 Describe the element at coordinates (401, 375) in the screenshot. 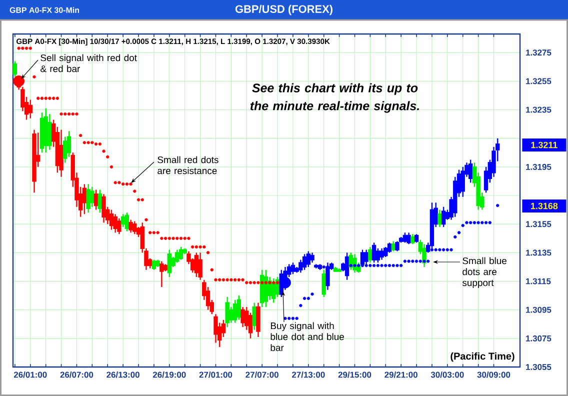

I see `x-tick-label: 29/21:00` at that location.